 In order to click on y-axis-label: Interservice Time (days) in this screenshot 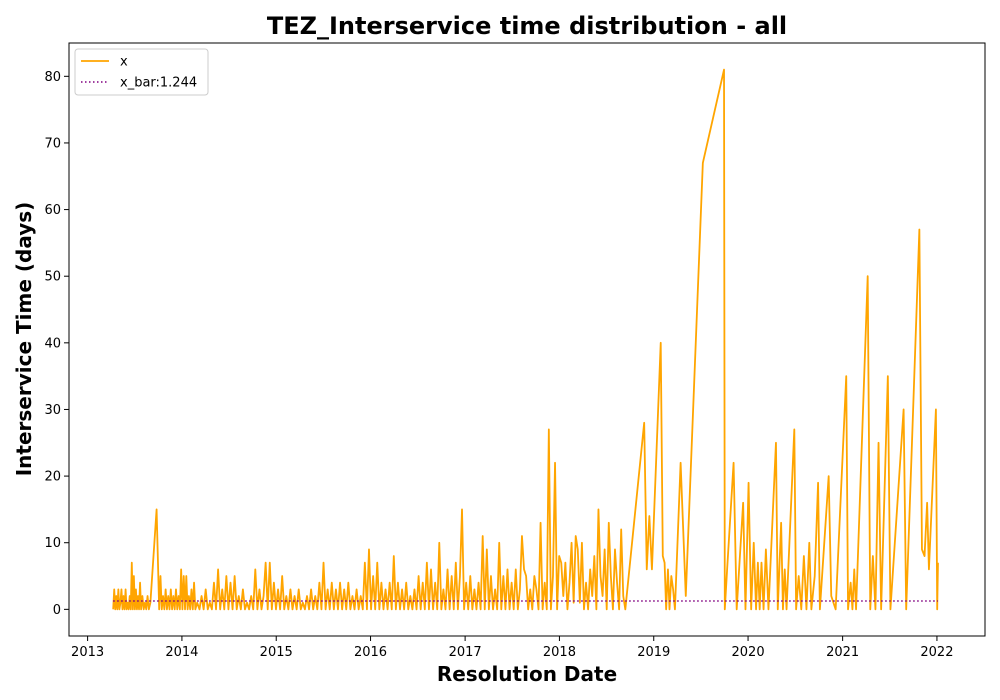, I will do `click(24, 339)`.